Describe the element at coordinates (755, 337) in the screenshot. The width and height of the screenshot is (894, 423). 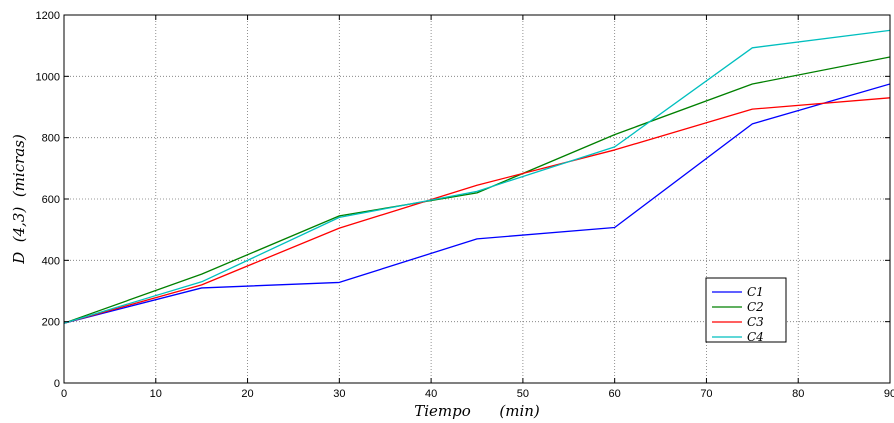
I see `legend-label-c4: C4` at that location.